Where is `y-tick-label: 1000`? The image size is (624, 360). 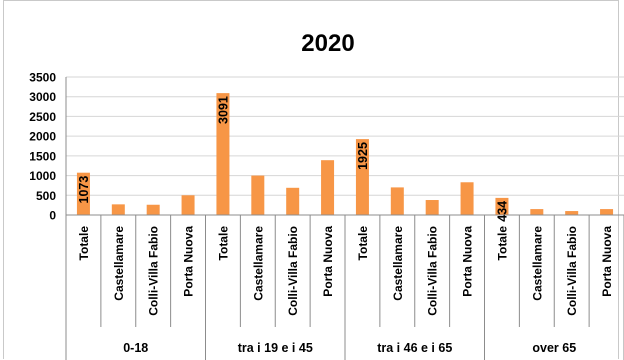
y-tick-label: 1000 is located at coordinates (42, 176).